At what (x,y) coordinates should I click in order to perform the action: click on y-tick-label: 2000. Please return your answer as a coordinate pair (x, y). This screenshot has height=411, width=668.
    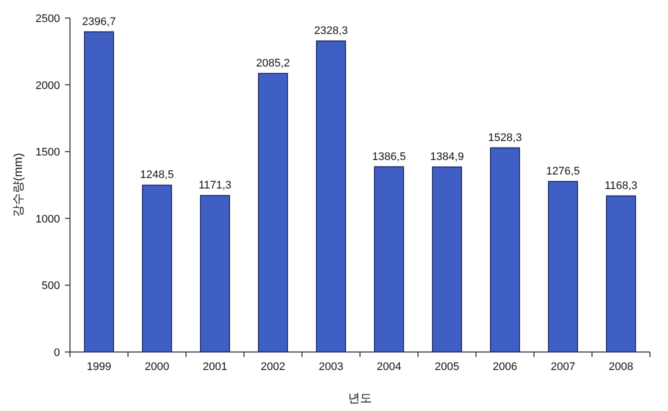
    Looking at the image, I should click on (48, 86).